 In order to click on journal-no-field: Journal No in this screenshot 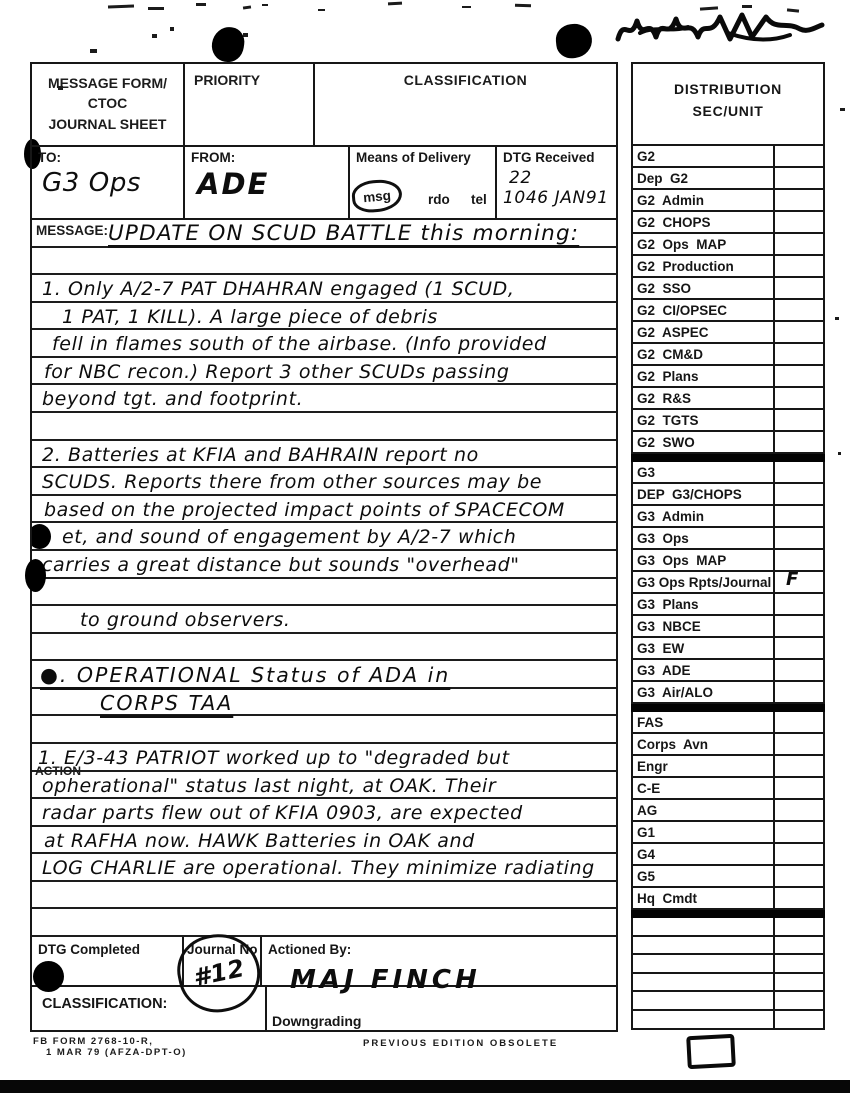, I will do `click(223, 961)`.